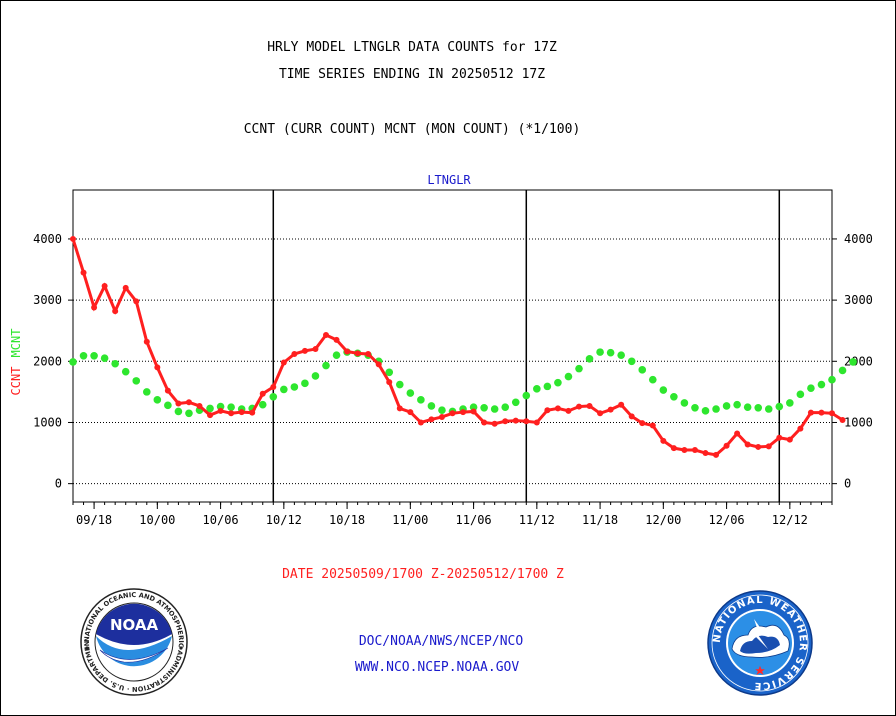 The image size is (896, 716). I want to click on date-range-label: DATE 20250509/1700 Z-20250512/1700 Z, so click(423, 574).